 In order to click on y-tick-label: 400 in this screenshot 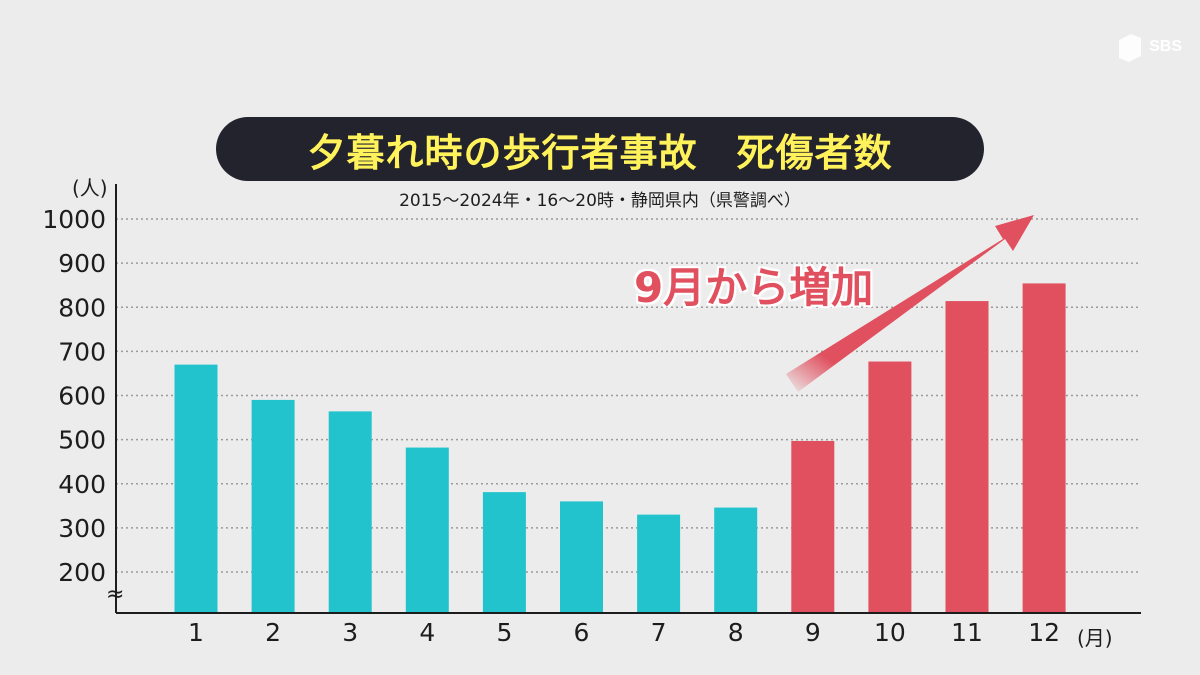, I will do `click(82, 484)`.